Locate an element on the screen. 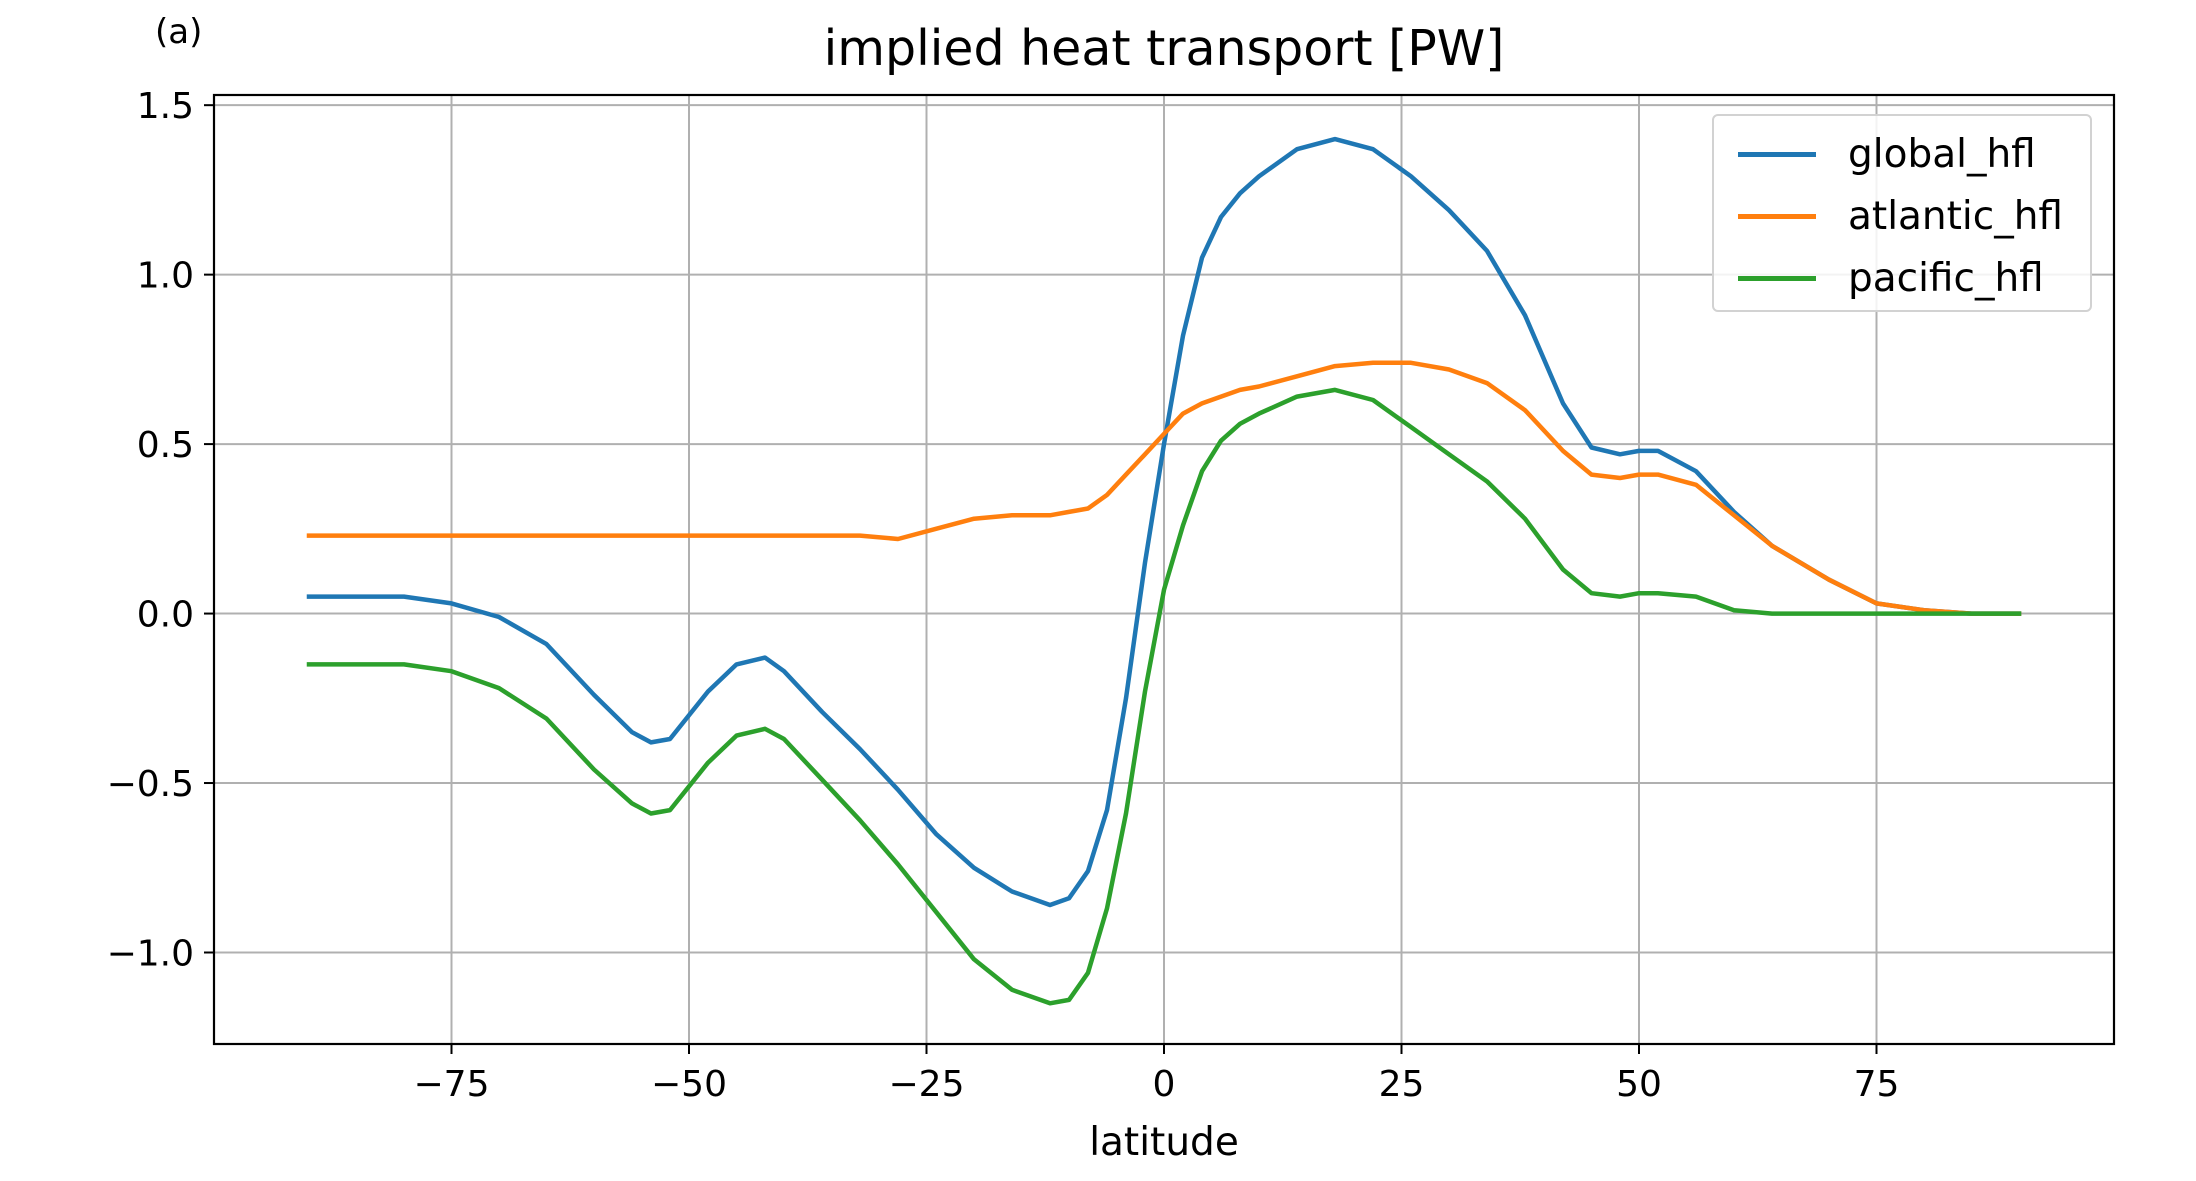 The image size is (2196, 1181). chart-title: implied heat transport [PW] is located at coordinates (1164, 48).